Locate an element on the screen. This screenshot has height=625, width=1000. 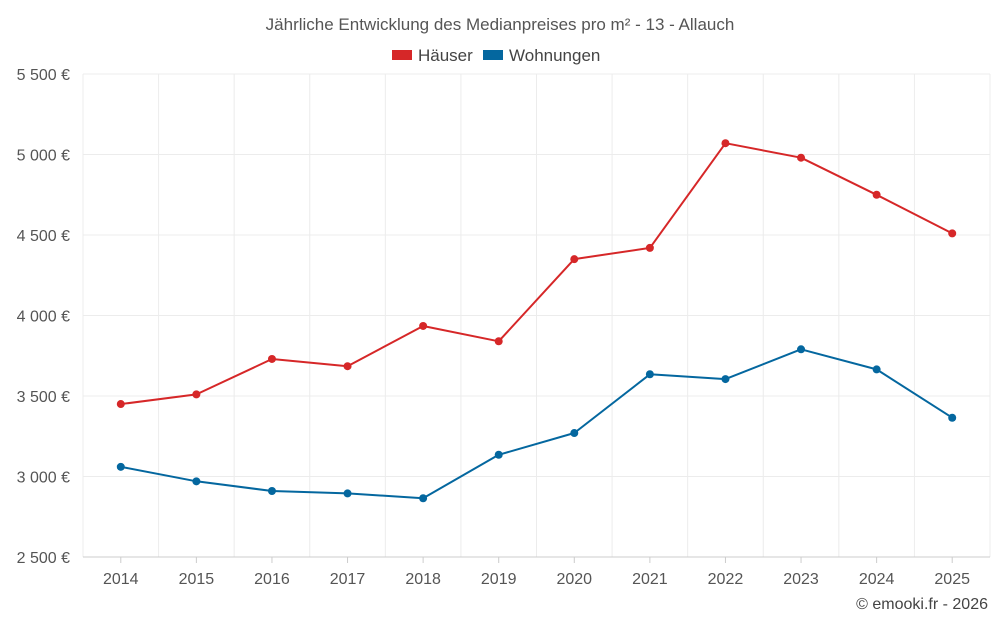
x-tick-label: 2020 is located at coordinates (574, 579).